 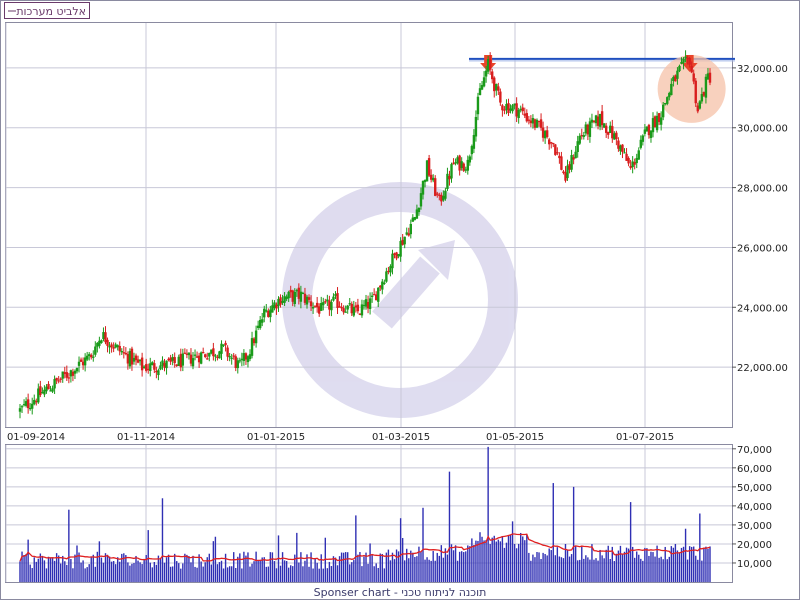 I want to click on footer-text: Sponser chart - תוכנה לניתוח טכני, so click(x=400, y=592).